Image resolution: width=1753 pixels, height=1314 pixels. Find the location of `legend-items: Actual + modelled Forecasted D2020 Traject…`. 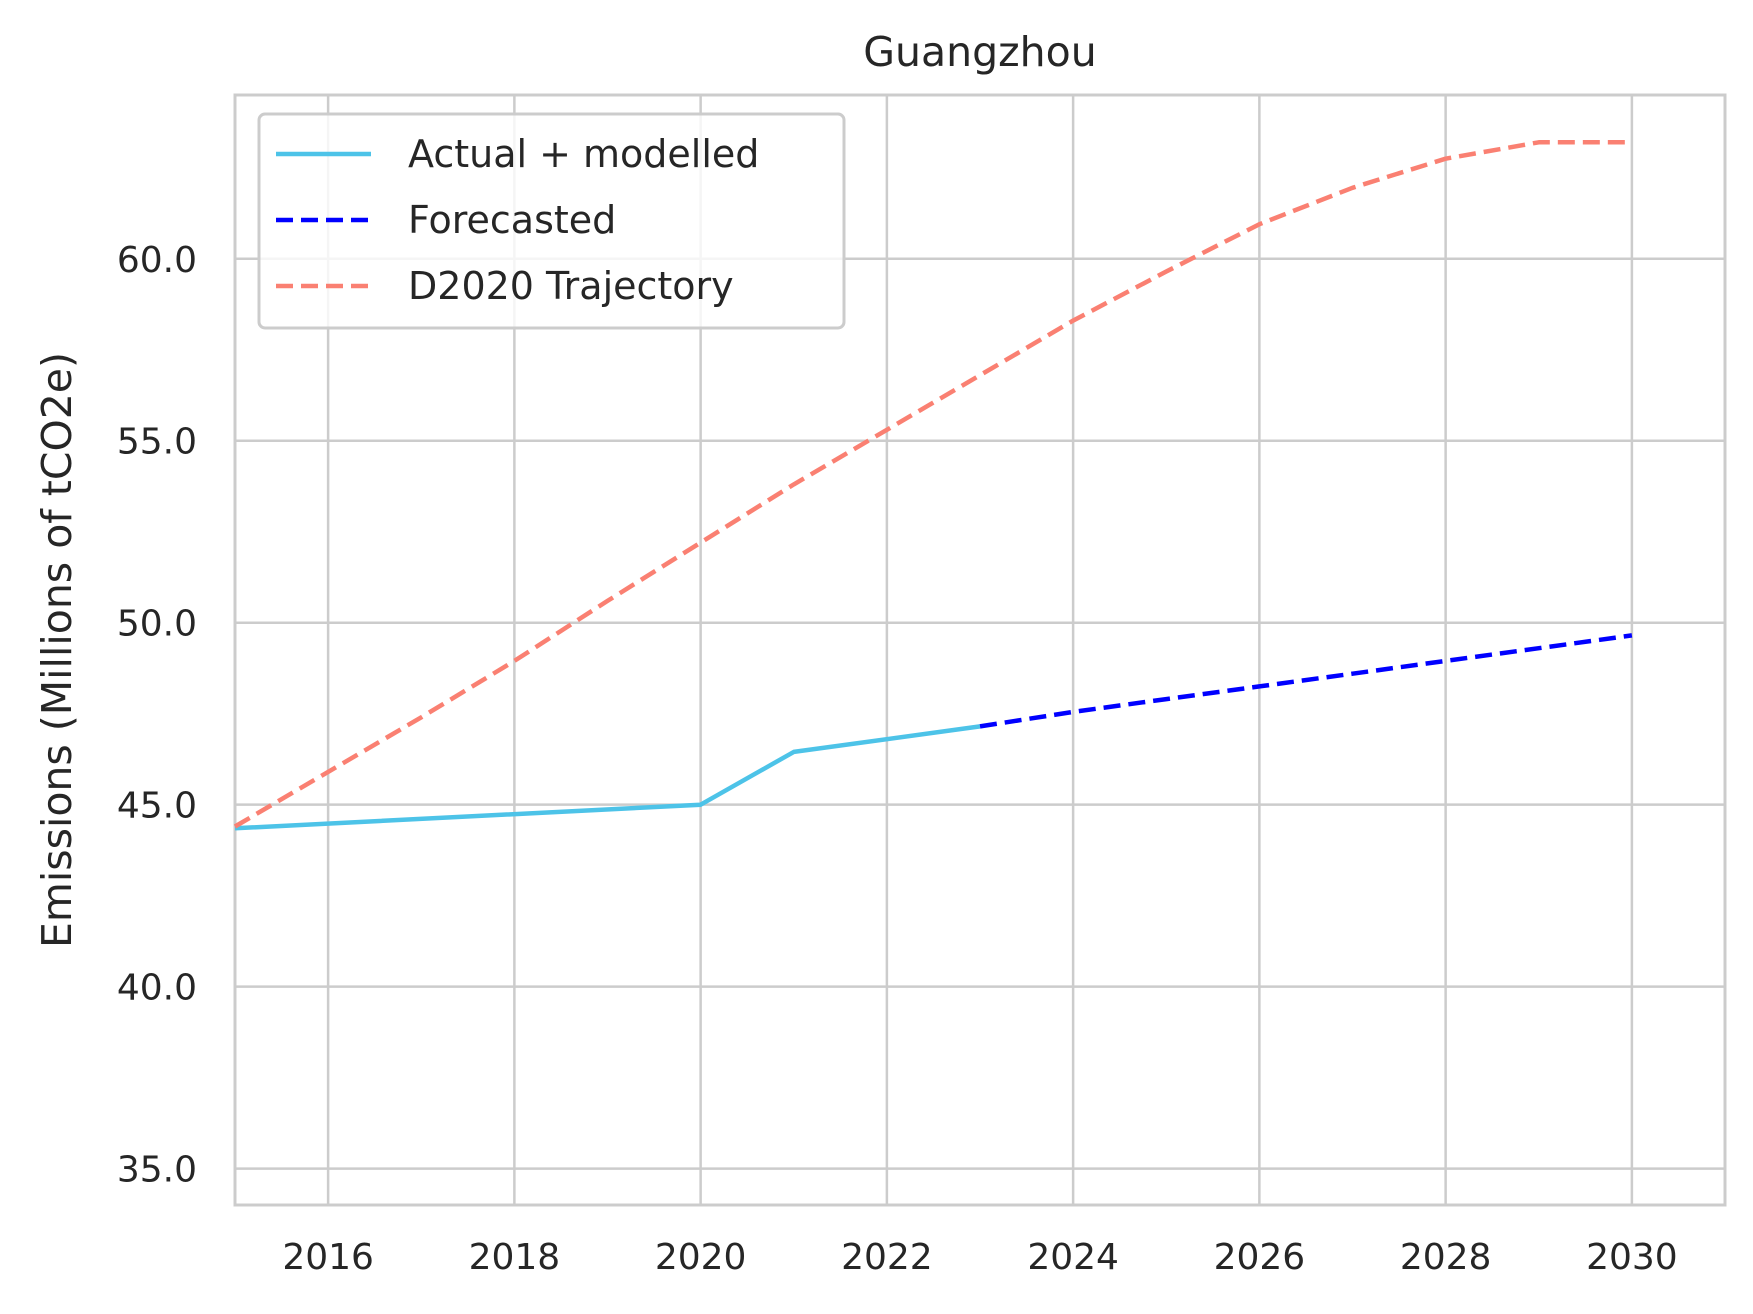

legend-items: Actual + modelled Forecasted D2020 Traject… is located at coordinates (517, 220).